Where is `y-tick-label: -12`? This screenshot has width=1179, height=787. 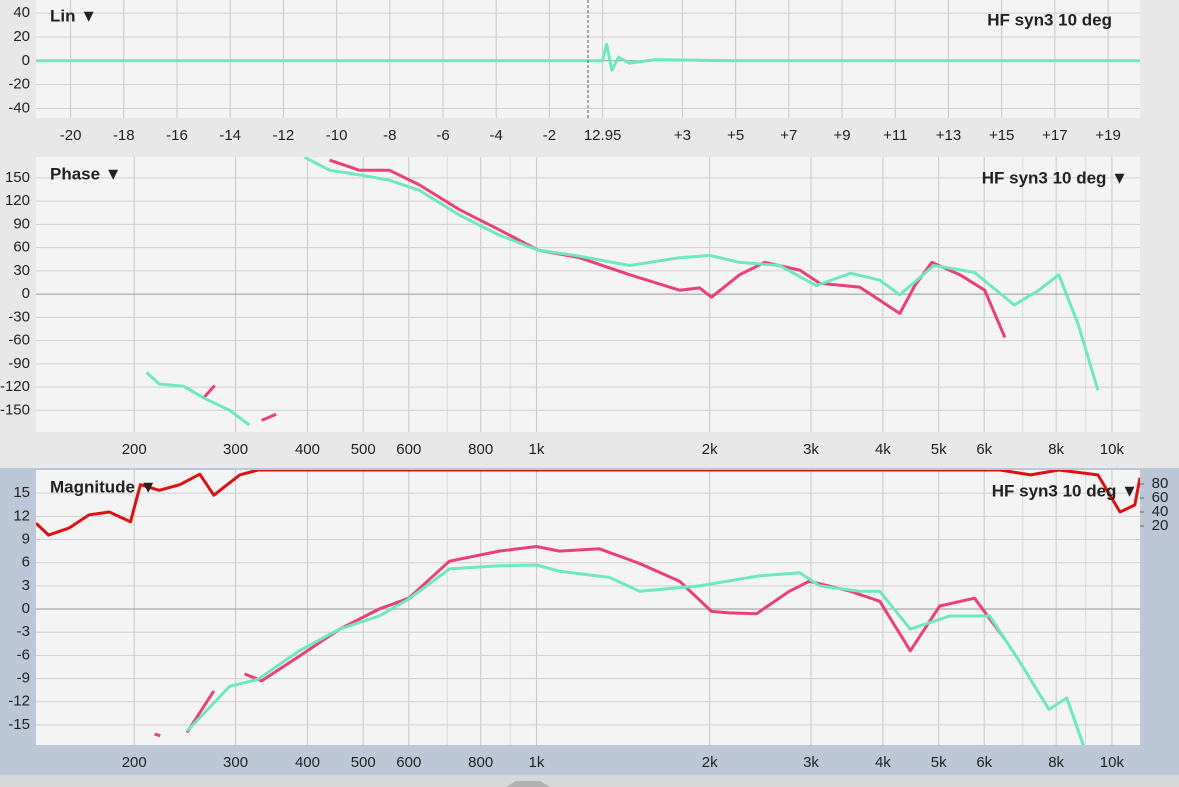
y-tick-label: -12 is located at coordinates (19, 701).